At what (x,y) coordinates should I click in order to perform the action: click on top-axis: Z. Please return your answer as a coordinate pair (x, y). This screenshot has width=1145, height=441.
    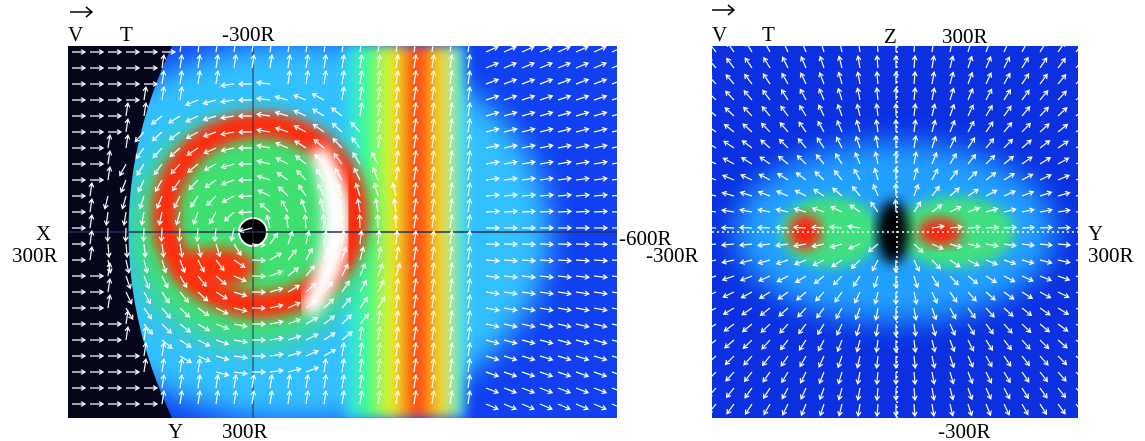
    Looking at the image, I should click on (890, 36).